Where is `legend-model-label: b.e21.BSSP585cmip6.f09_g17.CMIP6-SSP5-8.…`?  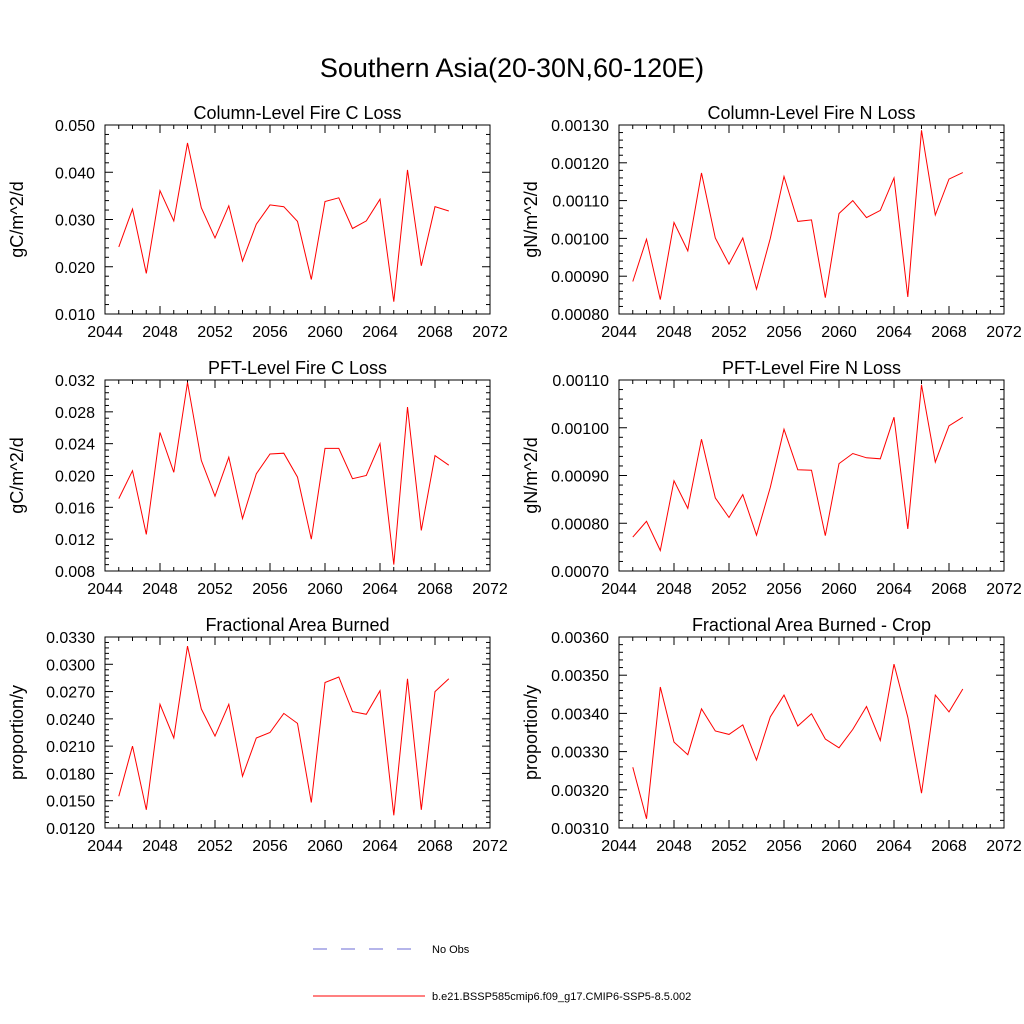
legend-model-label: b.e21.BSSP585cmip6.f09_g17.CMIP6-SSP5-8.… is located at coordinates (561, 997).